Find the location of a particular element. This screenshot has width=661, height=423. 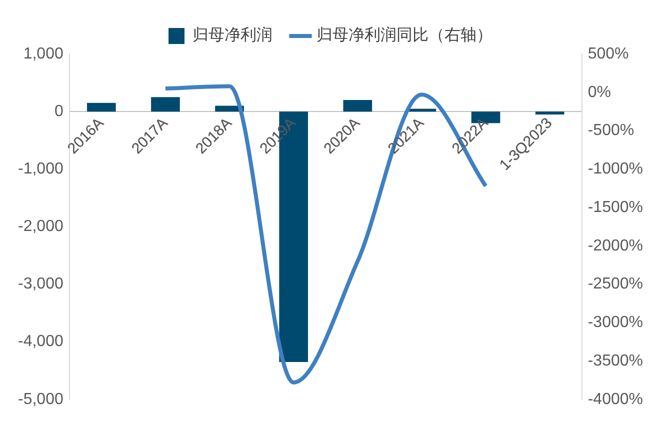

y-tick-label: -5,000 is located at coordinates (41, 399).